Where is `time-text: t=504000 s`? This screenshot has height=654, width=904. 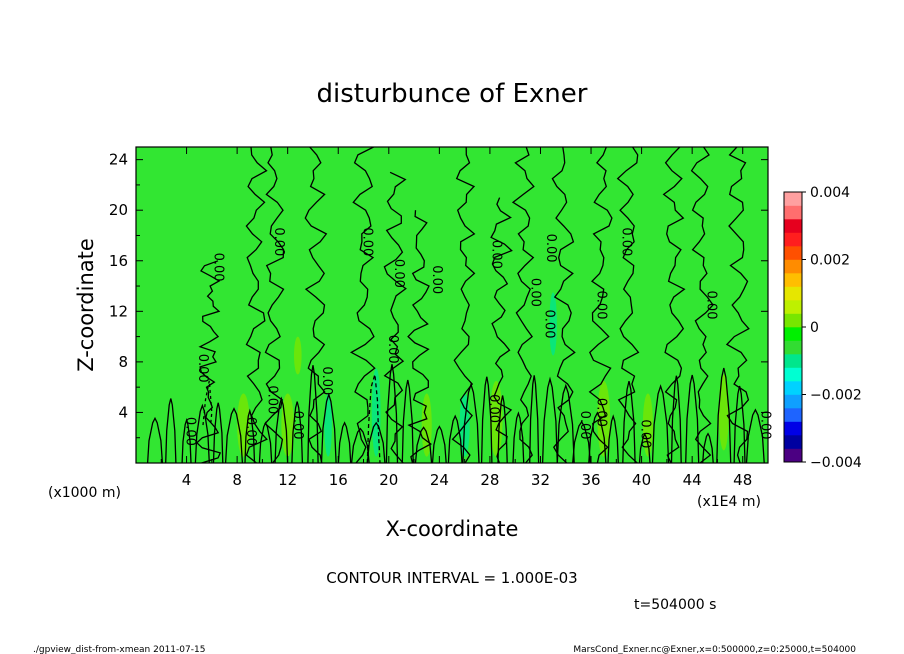
time-text: t=504000 s is located at coordinates (675, 605).